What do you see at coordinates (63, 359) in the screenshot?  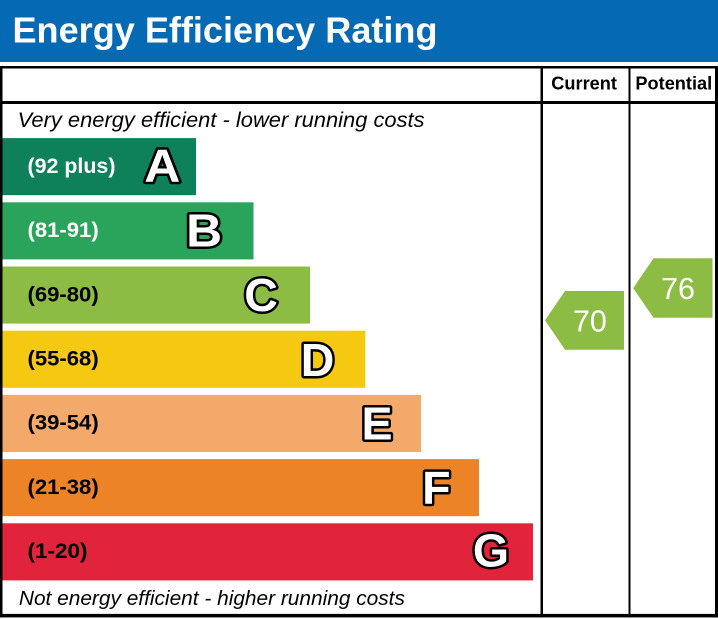 I see `svg-text: (55-68)` at bounding box center [63, 359].